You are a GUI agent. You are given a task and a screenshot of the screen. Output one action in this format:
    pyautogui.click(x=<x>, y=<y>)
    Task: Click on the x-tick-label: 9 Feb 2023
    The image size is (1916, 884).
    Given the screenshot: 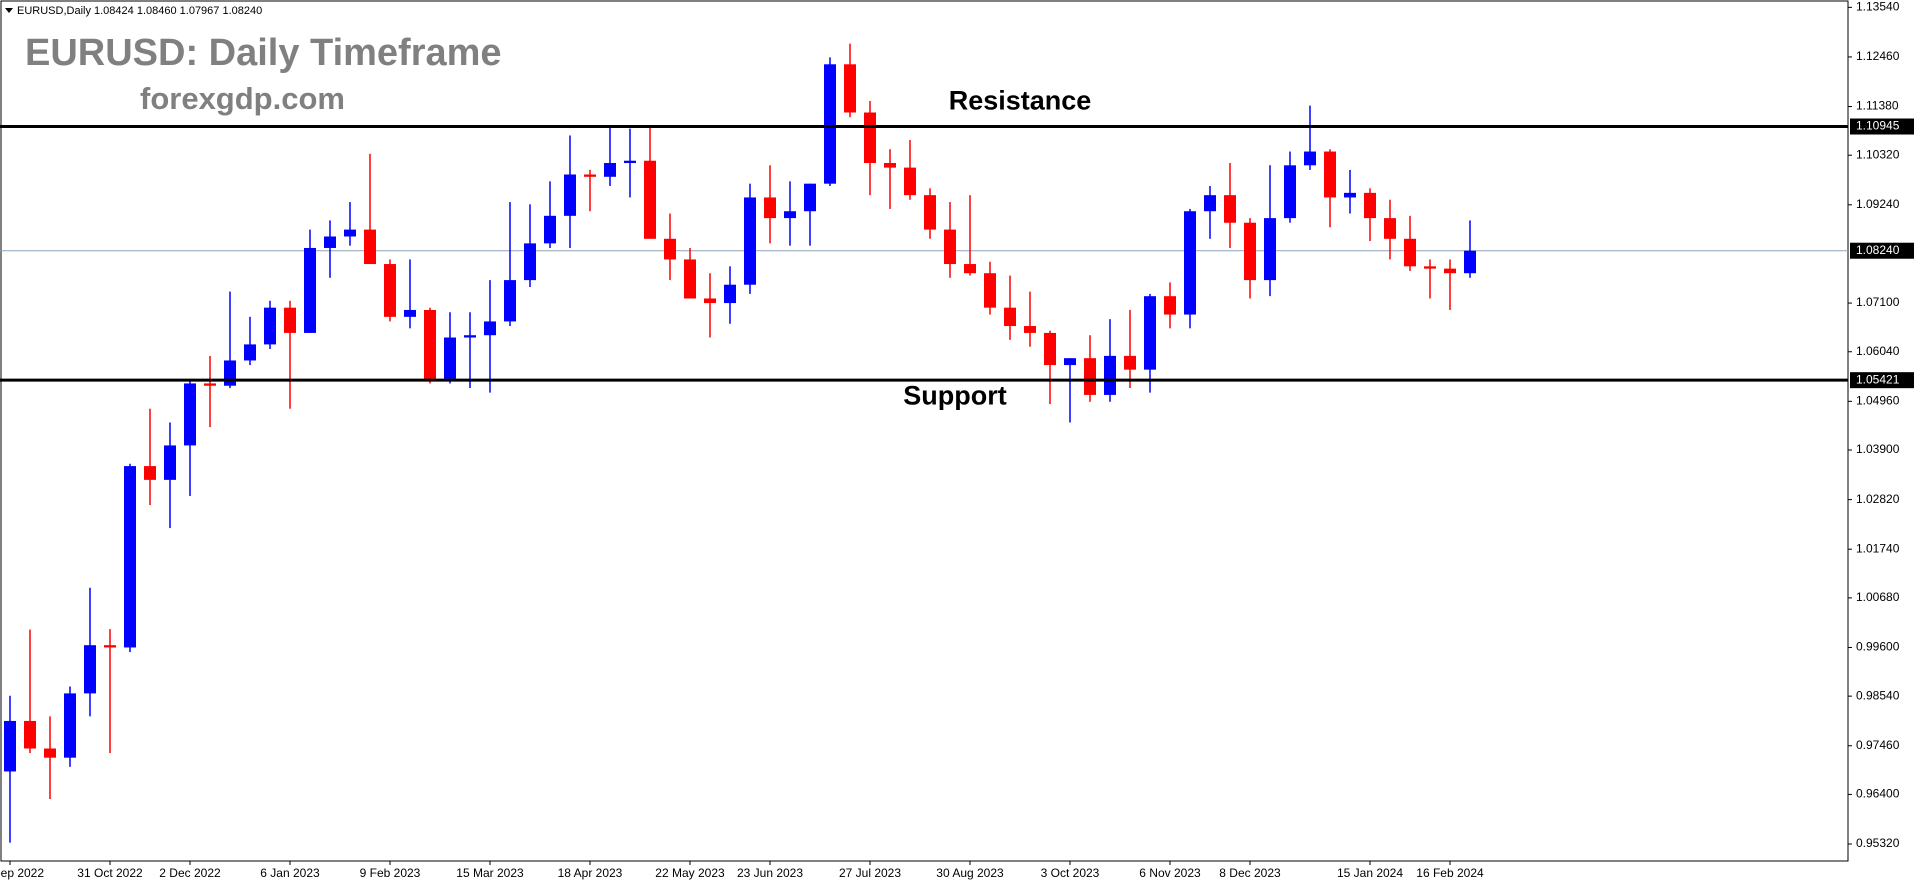 What is the action you would take?
    pyautogui.click(x=390, y=873)
    